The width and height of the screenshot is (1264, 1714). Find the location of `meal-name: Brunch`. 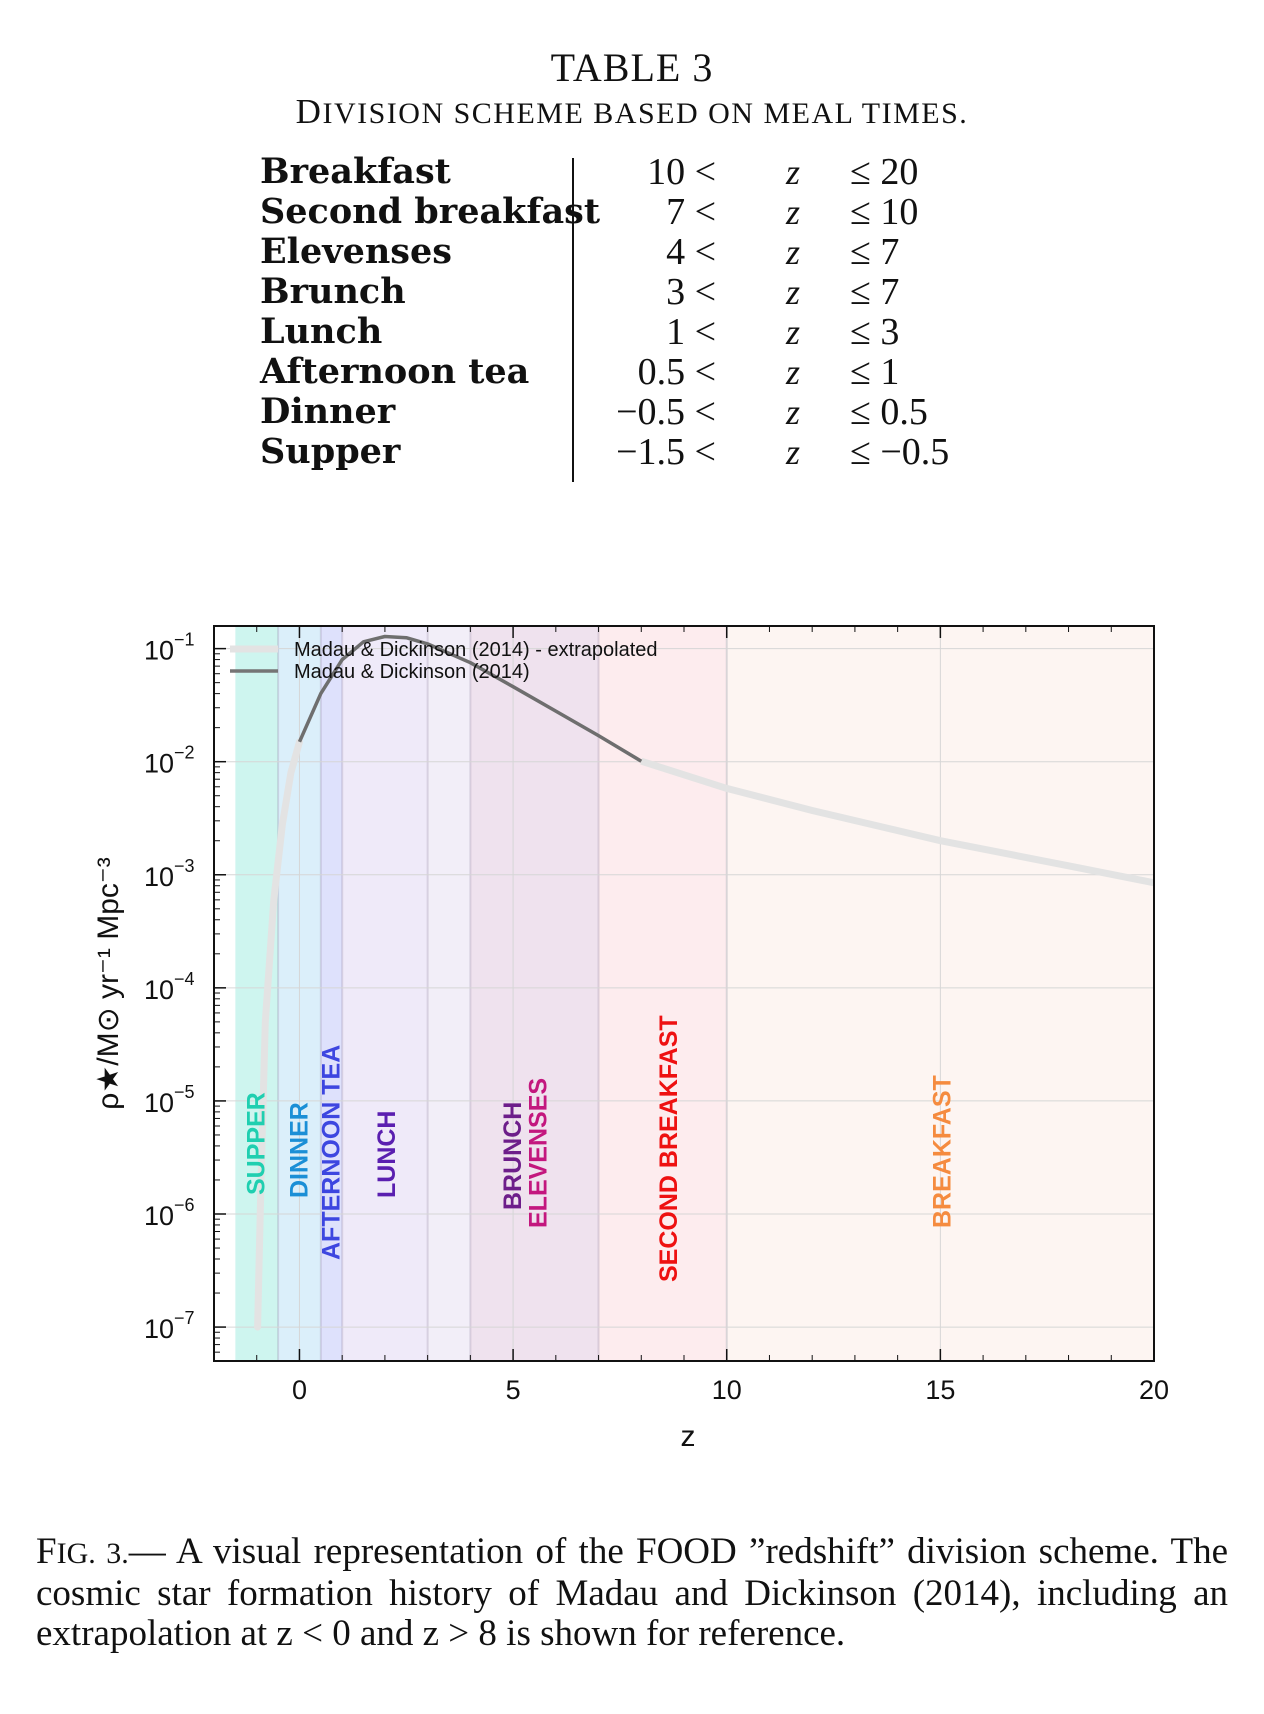

meal-name: Brunch is located at coordinates (333, 291).